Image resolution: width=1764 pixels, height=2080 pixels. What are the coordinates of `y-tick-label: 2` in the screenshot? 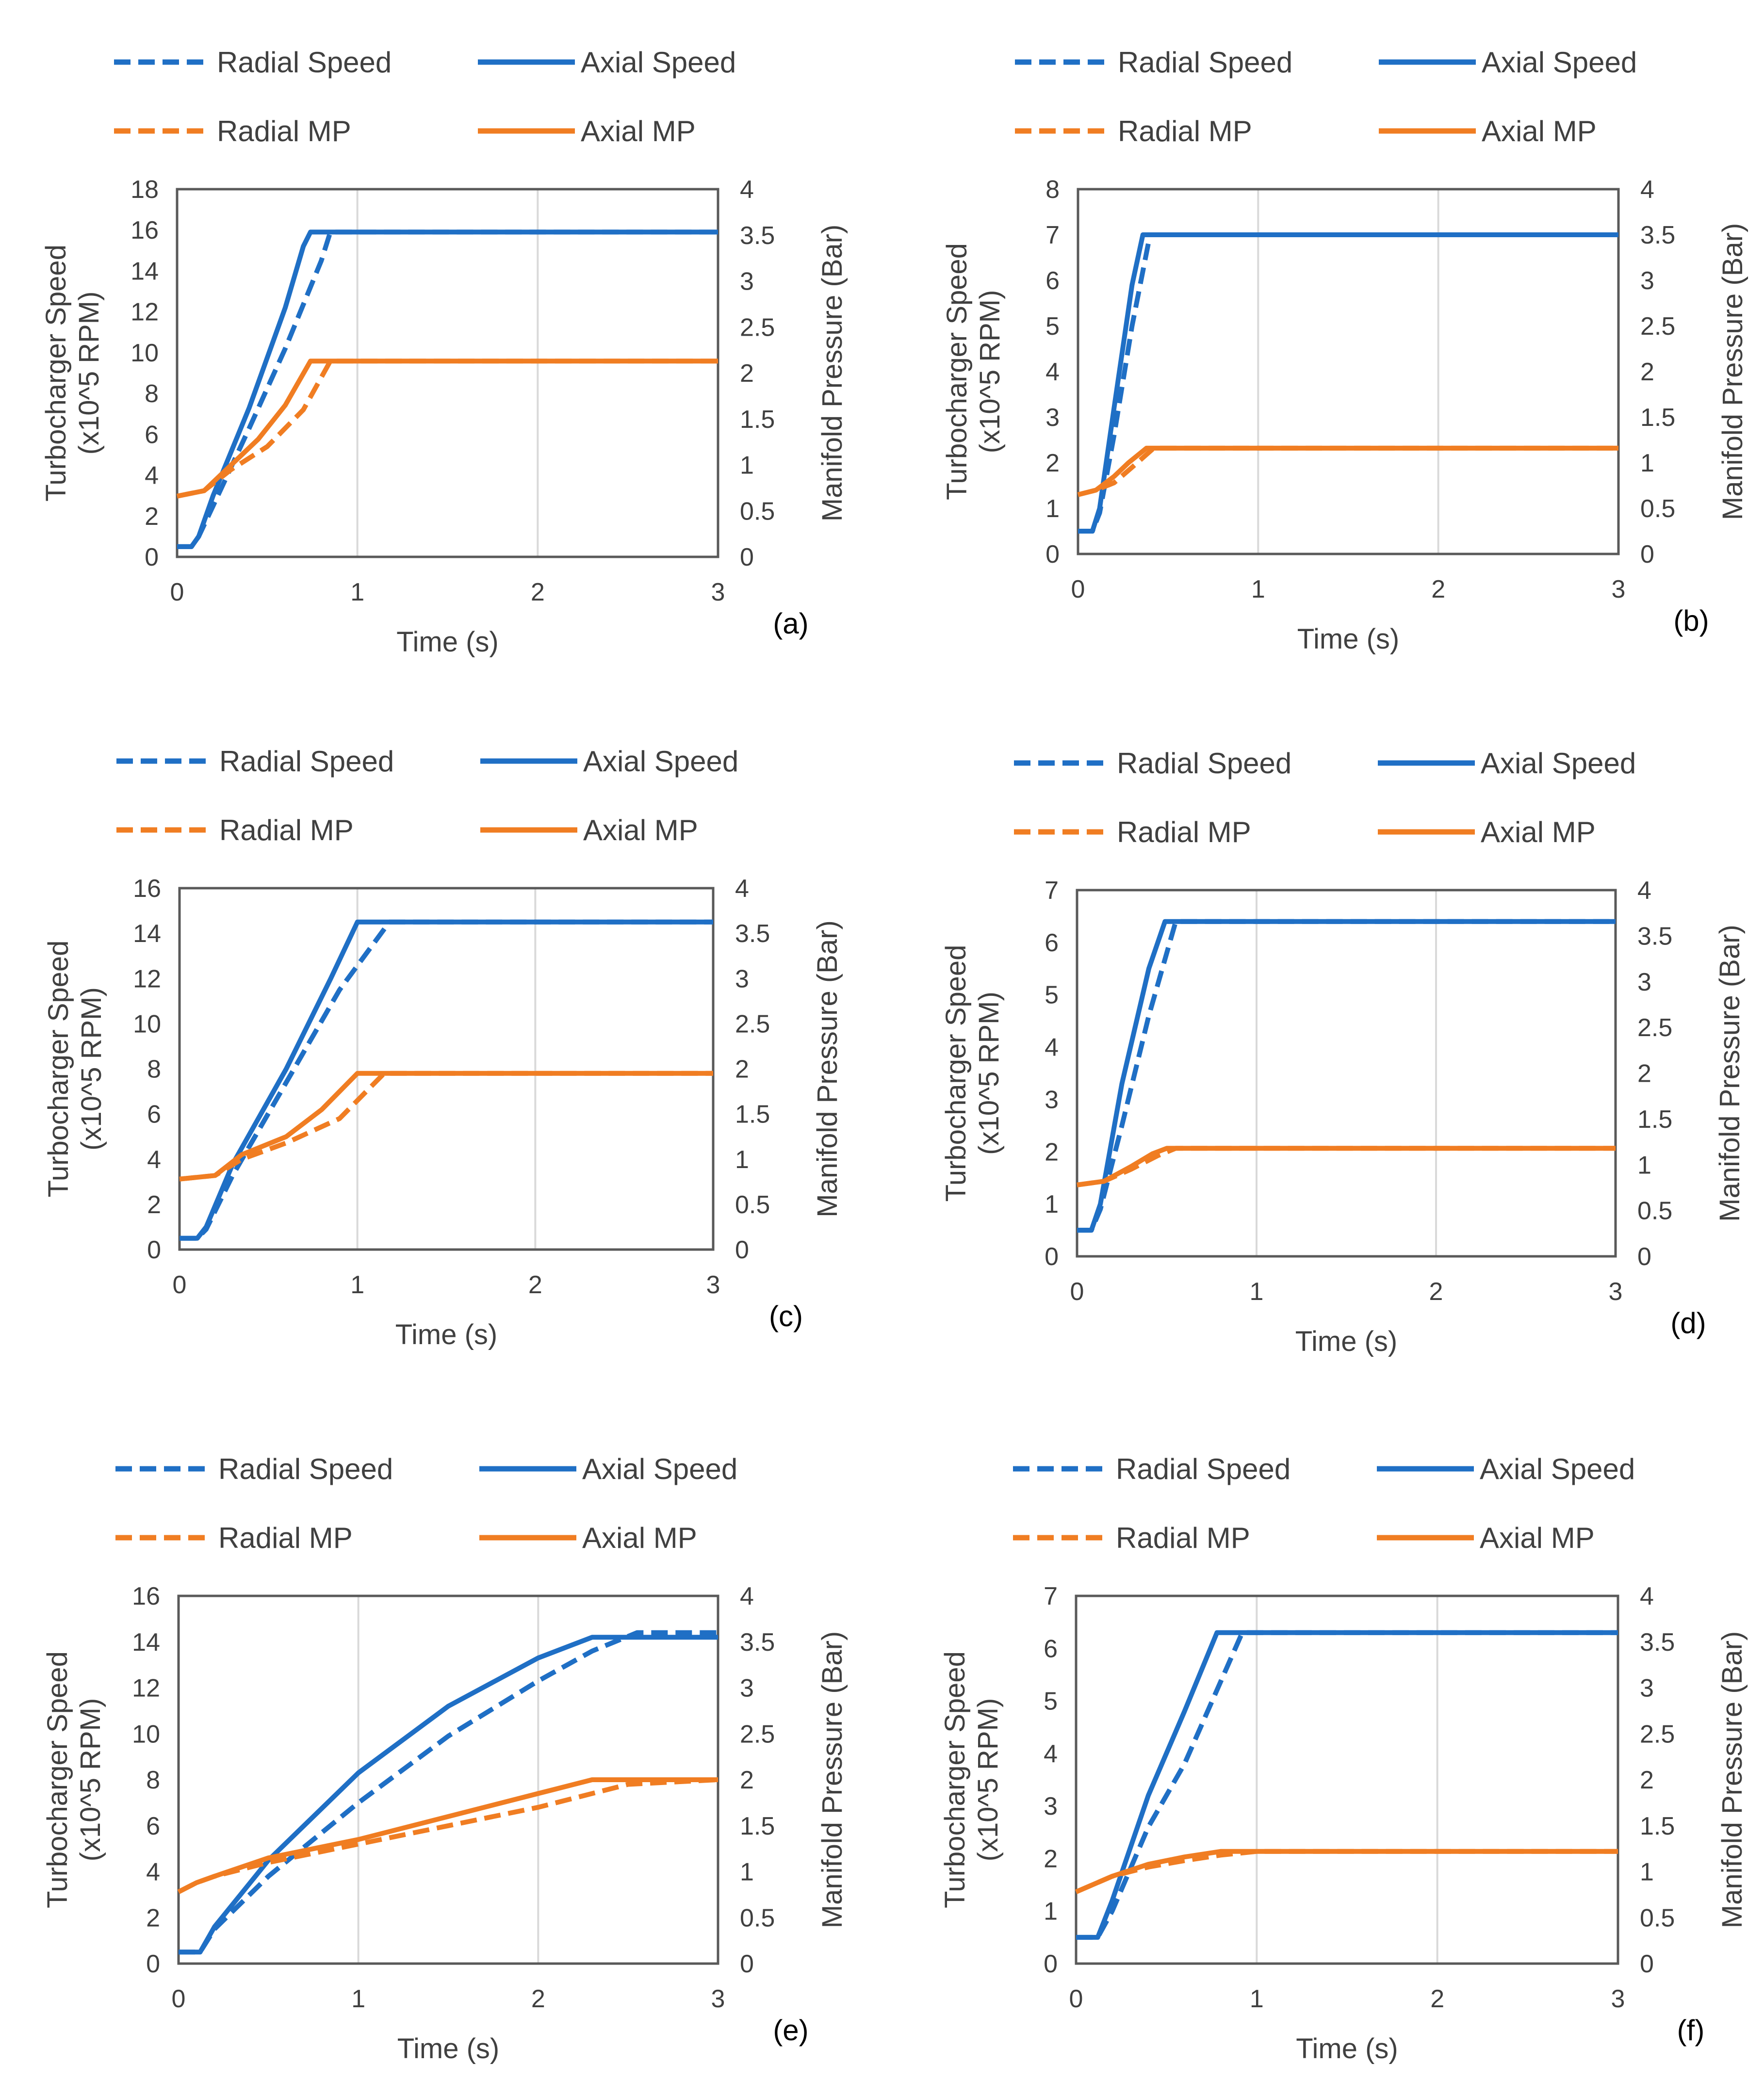 It's located at (152, 517).